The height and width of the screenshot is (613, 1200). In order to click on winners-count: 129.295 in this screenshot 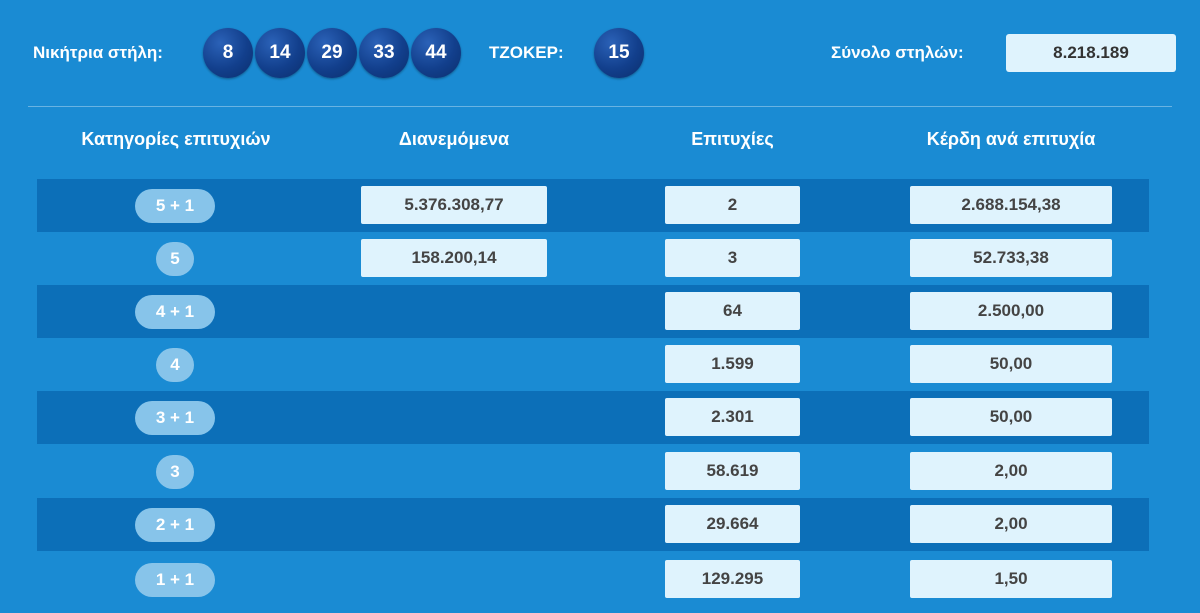, I will do `click(732, 579)`.